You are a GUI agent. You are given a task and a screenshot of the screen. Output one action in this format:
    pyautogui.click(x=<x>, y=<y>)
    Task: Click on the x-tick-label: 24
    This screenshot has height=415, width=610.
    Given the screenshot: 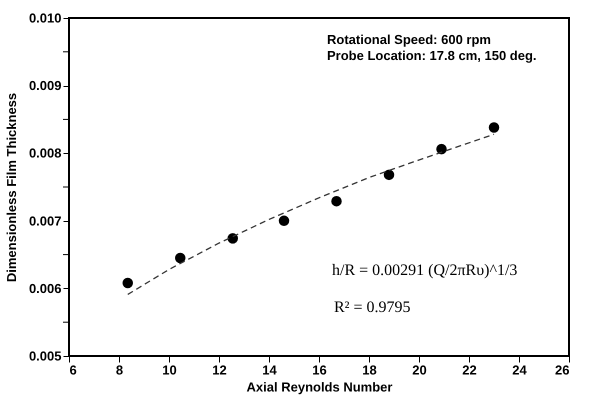 What is the action you would take?
    pyautogui.click(x=520, y=370)
    